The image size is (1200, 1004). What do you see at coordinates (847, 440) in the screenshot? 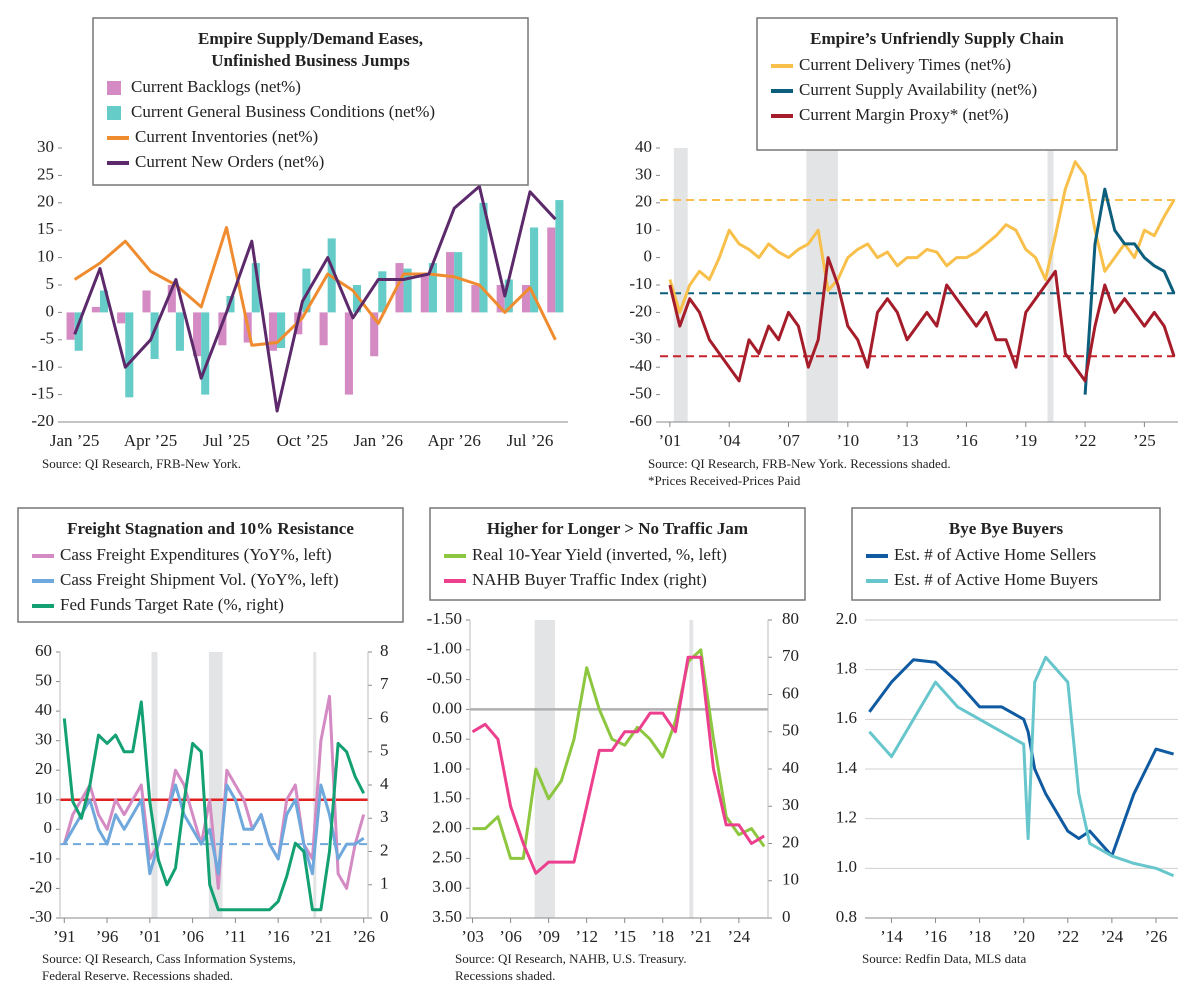
I see `x-tick-label: ’10` at bounding box center [847, 440].